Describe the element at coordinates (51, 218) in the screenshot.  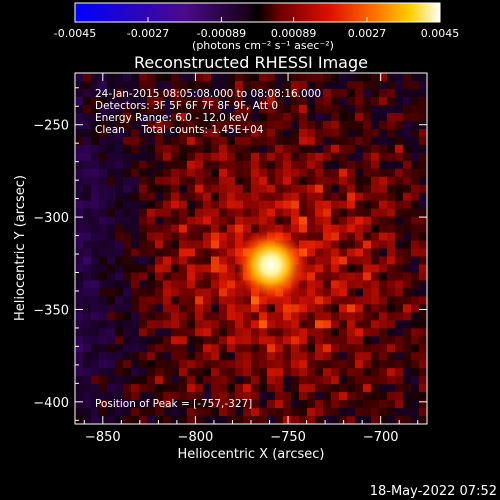
I see `y-tick-label: −300` at that location.